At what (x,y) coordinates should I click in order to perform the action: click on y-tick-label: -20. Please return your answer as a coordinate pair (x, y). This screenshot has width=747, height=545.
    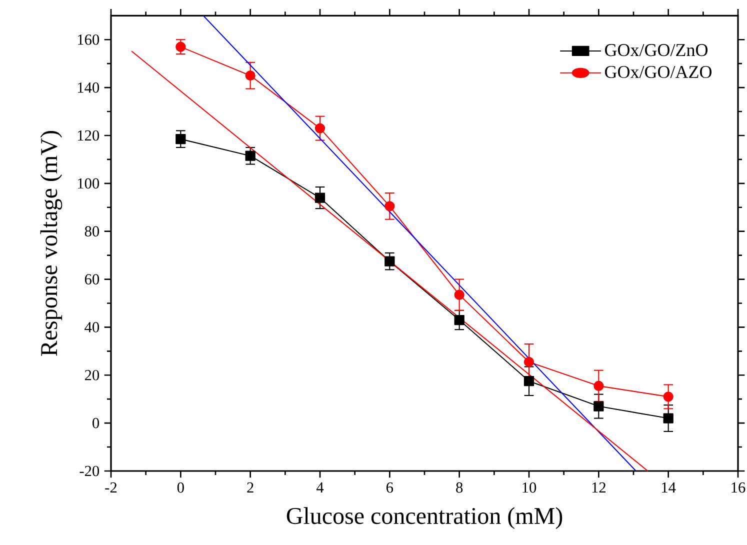
    Looking at the image, I should click on (90, 471).